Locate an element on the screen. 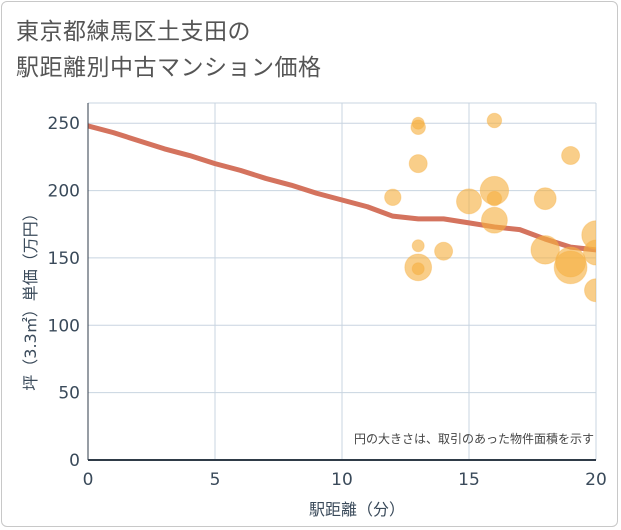 Image resolution: width=621 pixels, height=530 pixels. y-tick-label: 100 is located at coordinates (64, 326).